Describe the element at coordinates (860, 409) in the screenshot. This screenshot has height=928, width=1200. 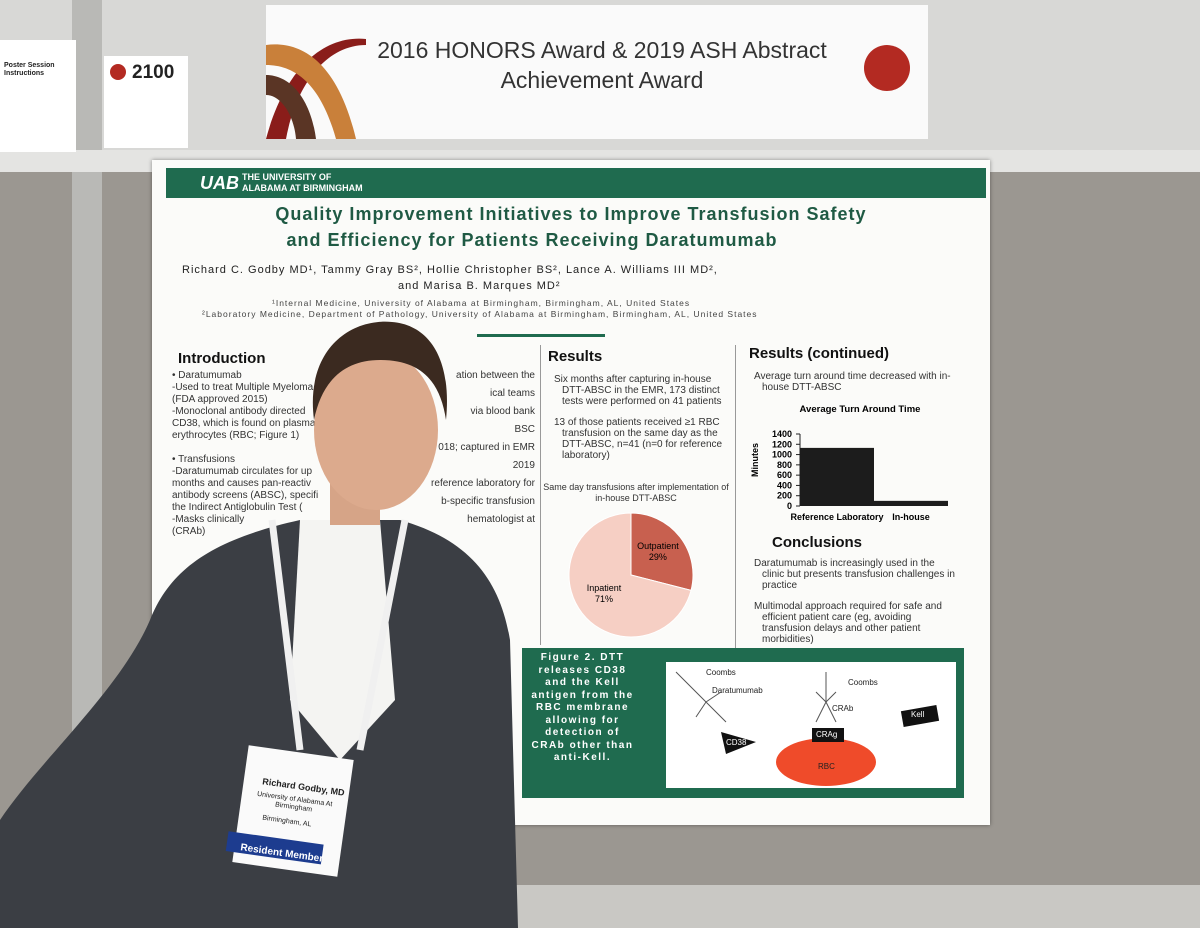
I see `bar-chart-title: Average Turn Around Time` at that location.